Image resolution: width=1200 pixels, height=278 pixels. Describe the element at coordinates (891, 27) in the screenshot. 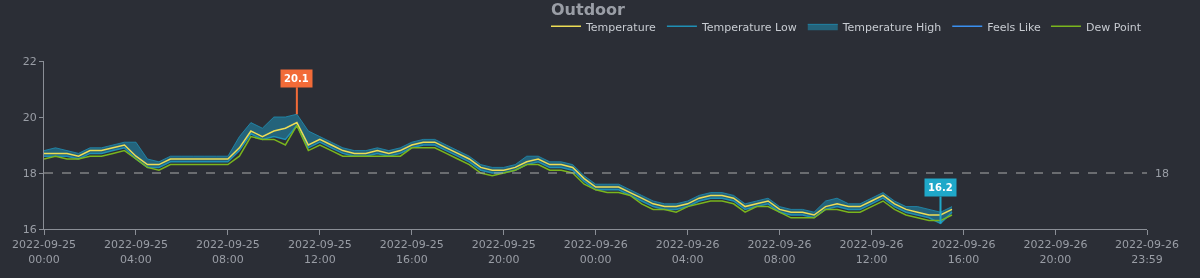

I see `legend-label: Temperature High` at that location.